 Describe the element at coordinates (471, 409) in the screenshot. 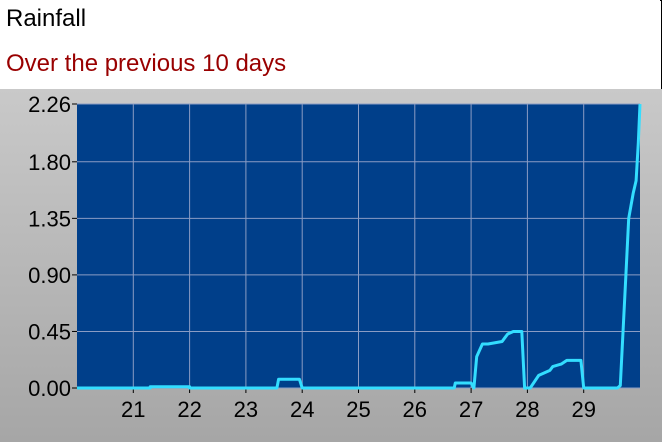

I see `x-tick-label: 27` at that location.